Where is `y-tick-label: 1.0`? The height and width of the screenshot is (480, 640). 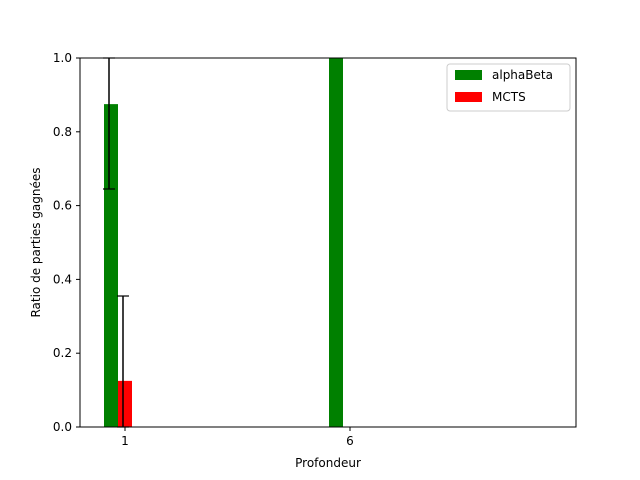 y-tick-label: 1.0 is located at coordinates (62, 58).